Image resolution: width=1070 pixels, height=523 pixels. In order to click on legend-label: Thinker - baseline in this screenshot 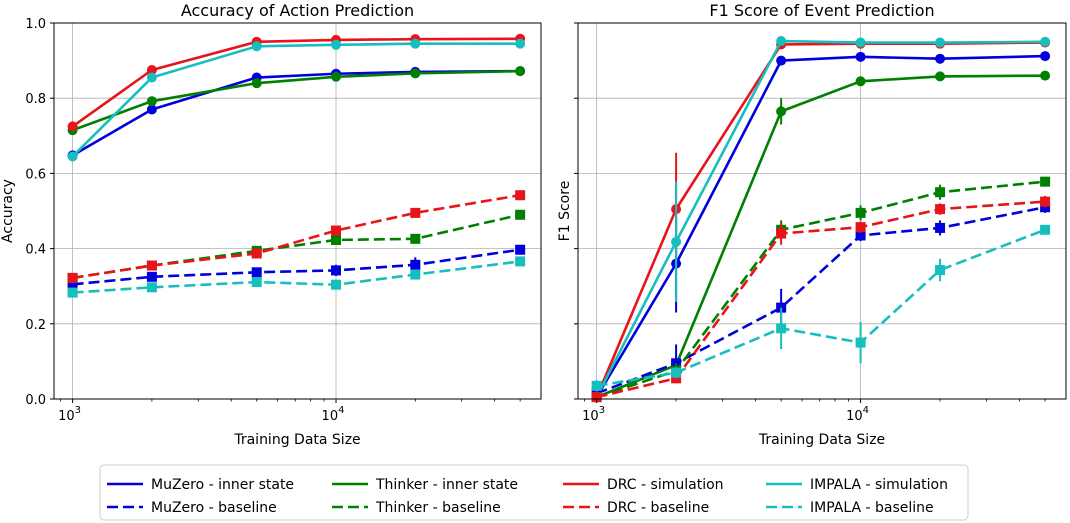, I will do `click(438, 508)`.